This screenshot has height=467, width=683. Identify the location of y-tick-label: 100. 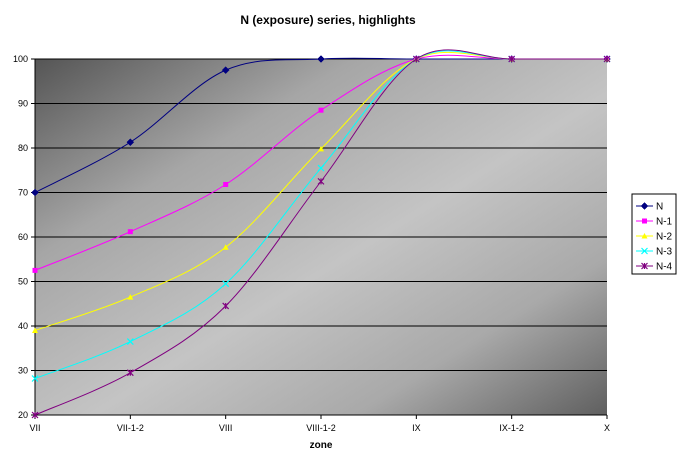
(20, 59).